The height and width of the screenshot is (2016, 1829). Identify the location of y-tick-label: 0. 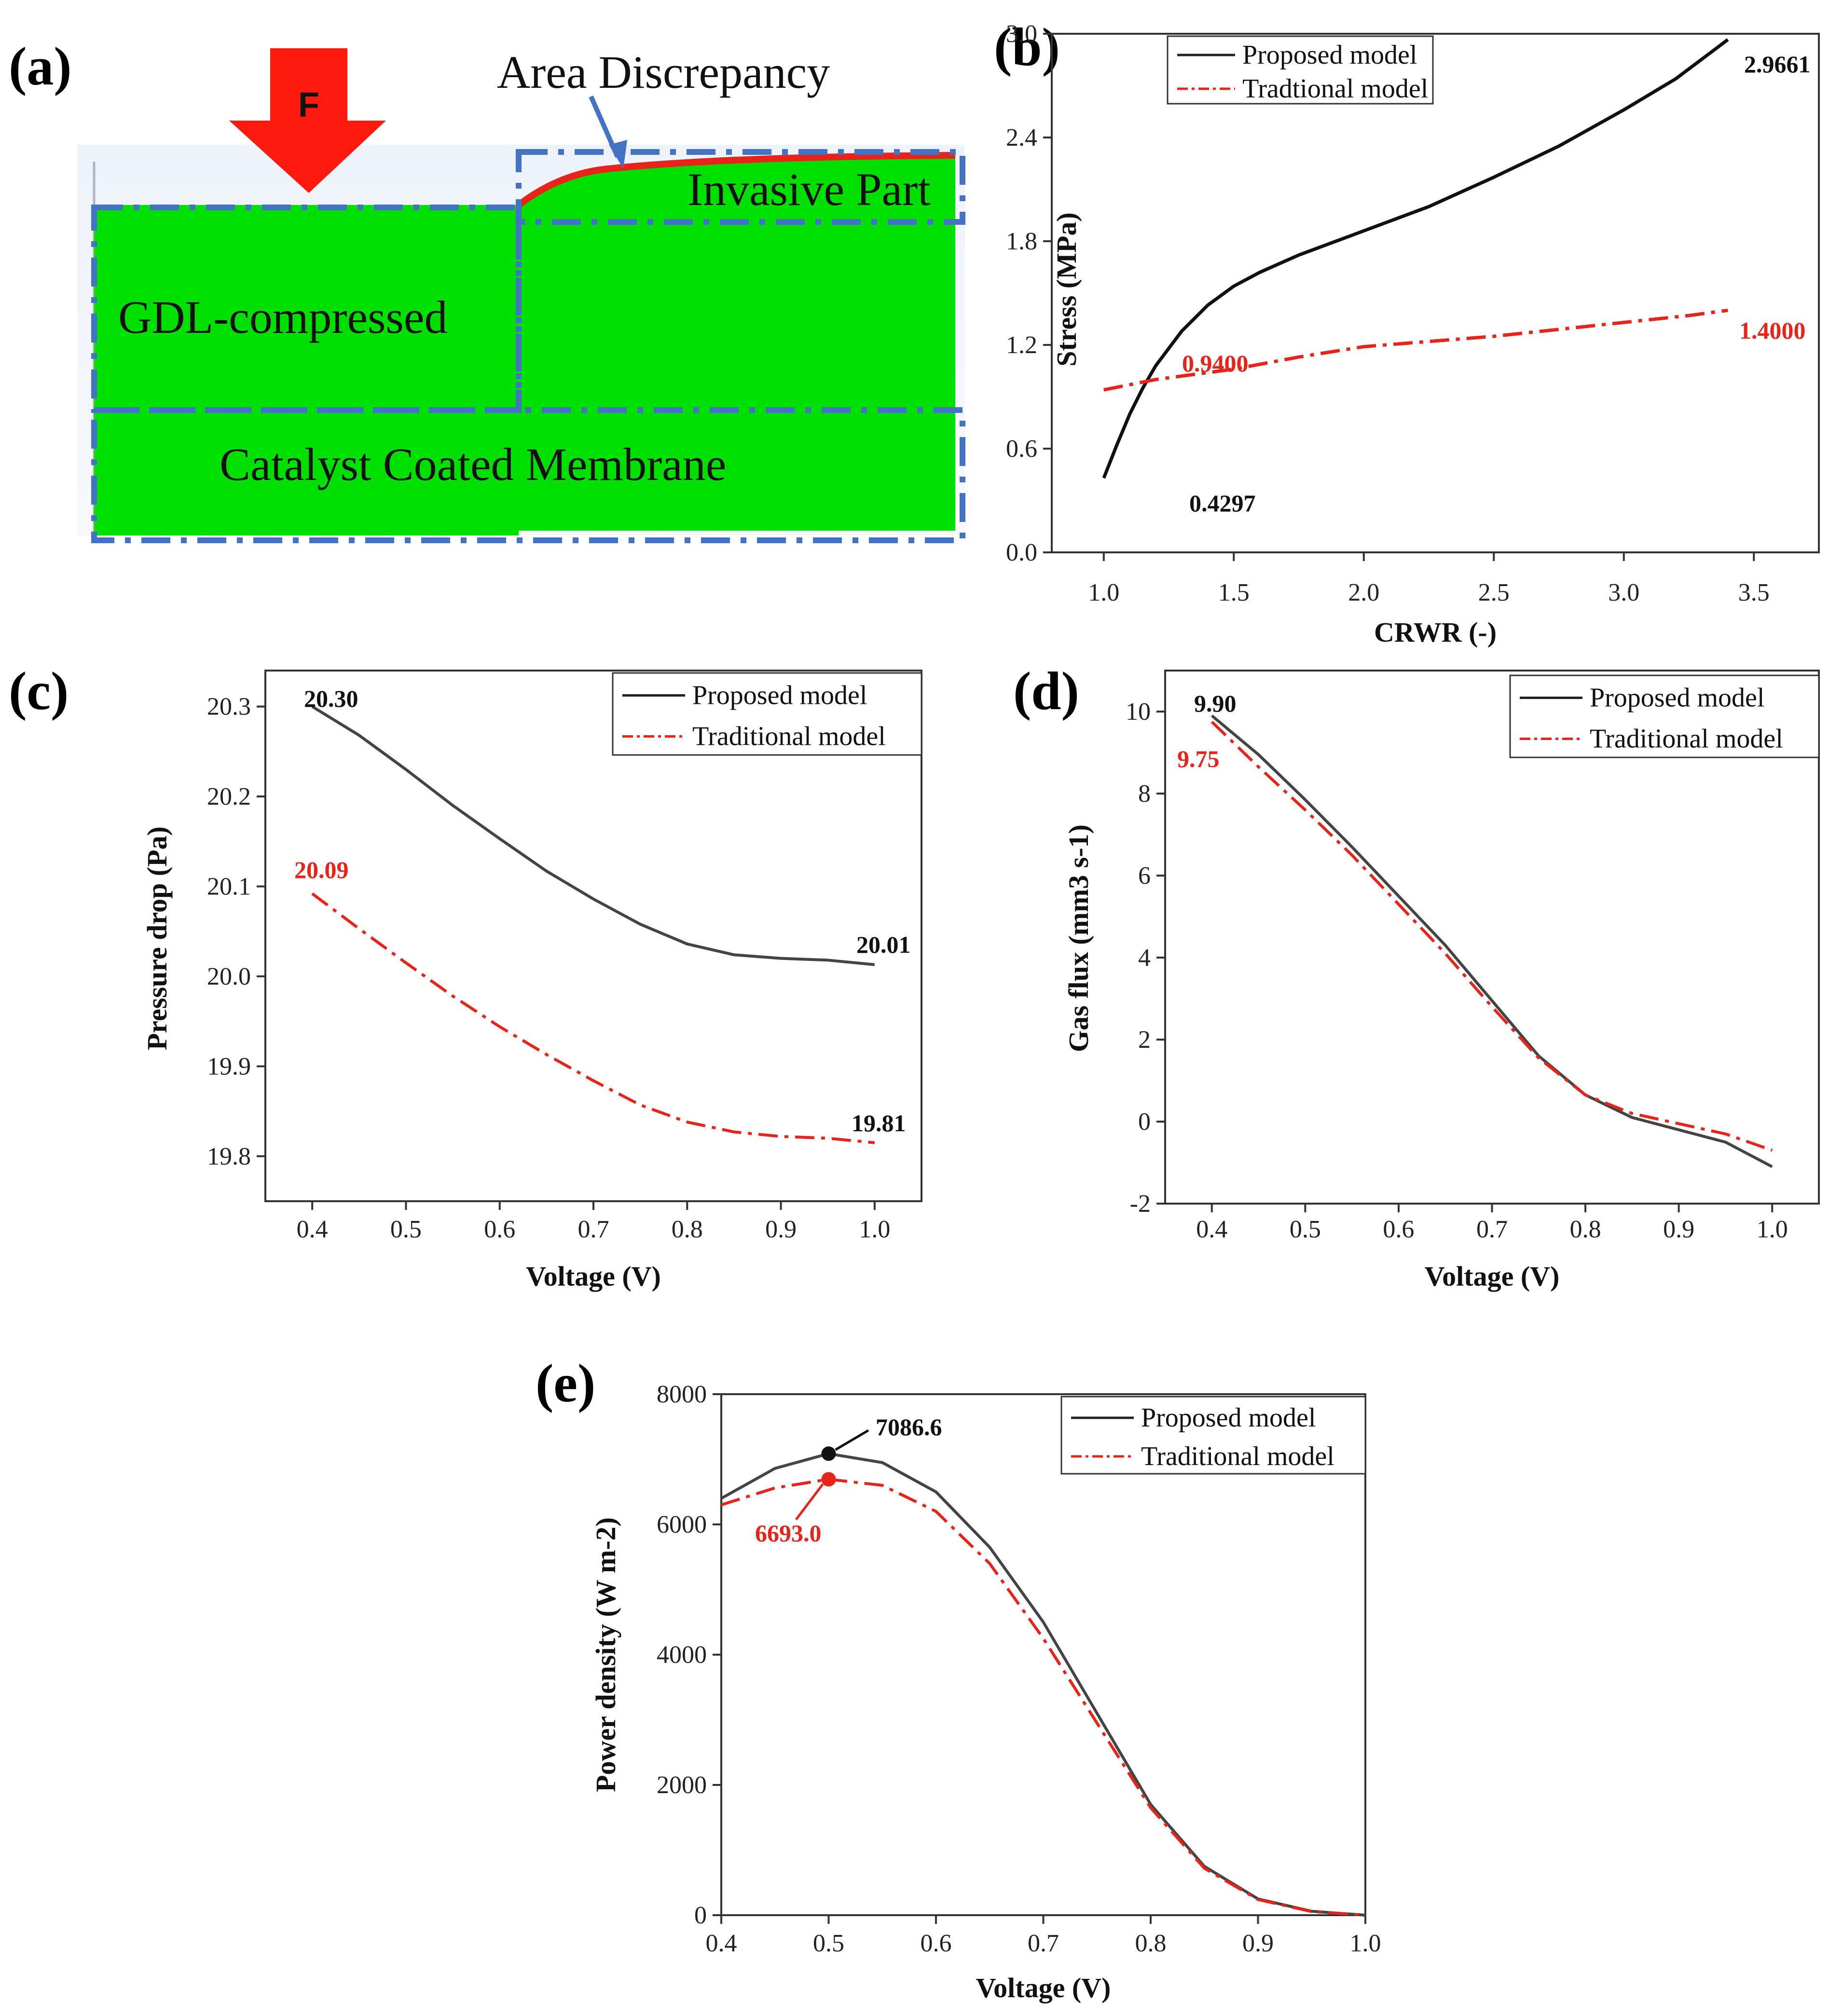
(701, 1915).